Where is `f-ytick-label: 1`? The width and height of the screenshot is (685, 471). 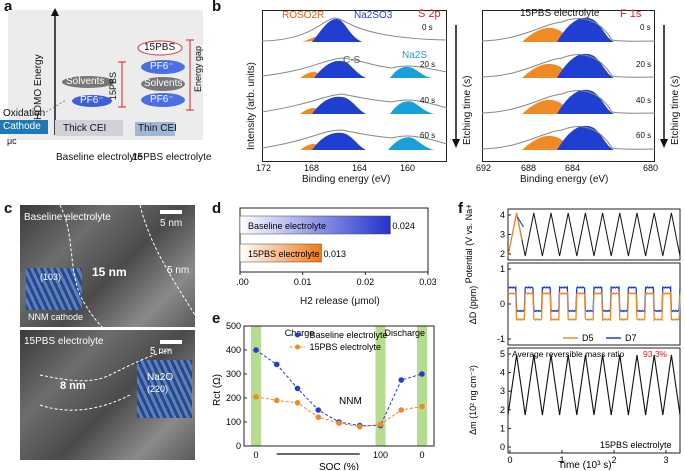 f-ytick-label: 1 is located at coordinates (502, 269).